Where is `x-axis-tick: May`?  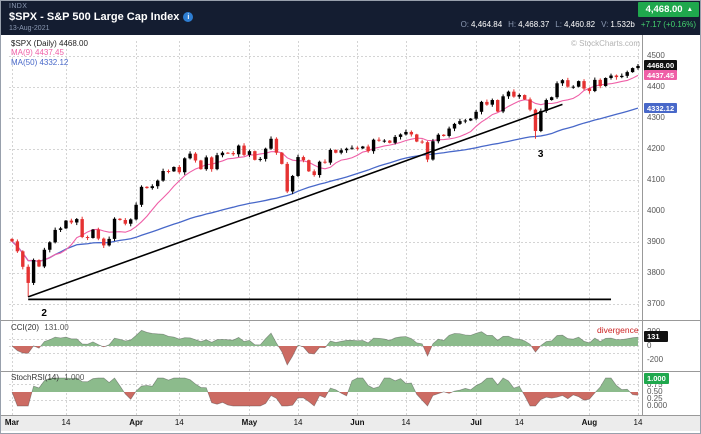 x-axis-tick: May is located at coordinates (249, 422).